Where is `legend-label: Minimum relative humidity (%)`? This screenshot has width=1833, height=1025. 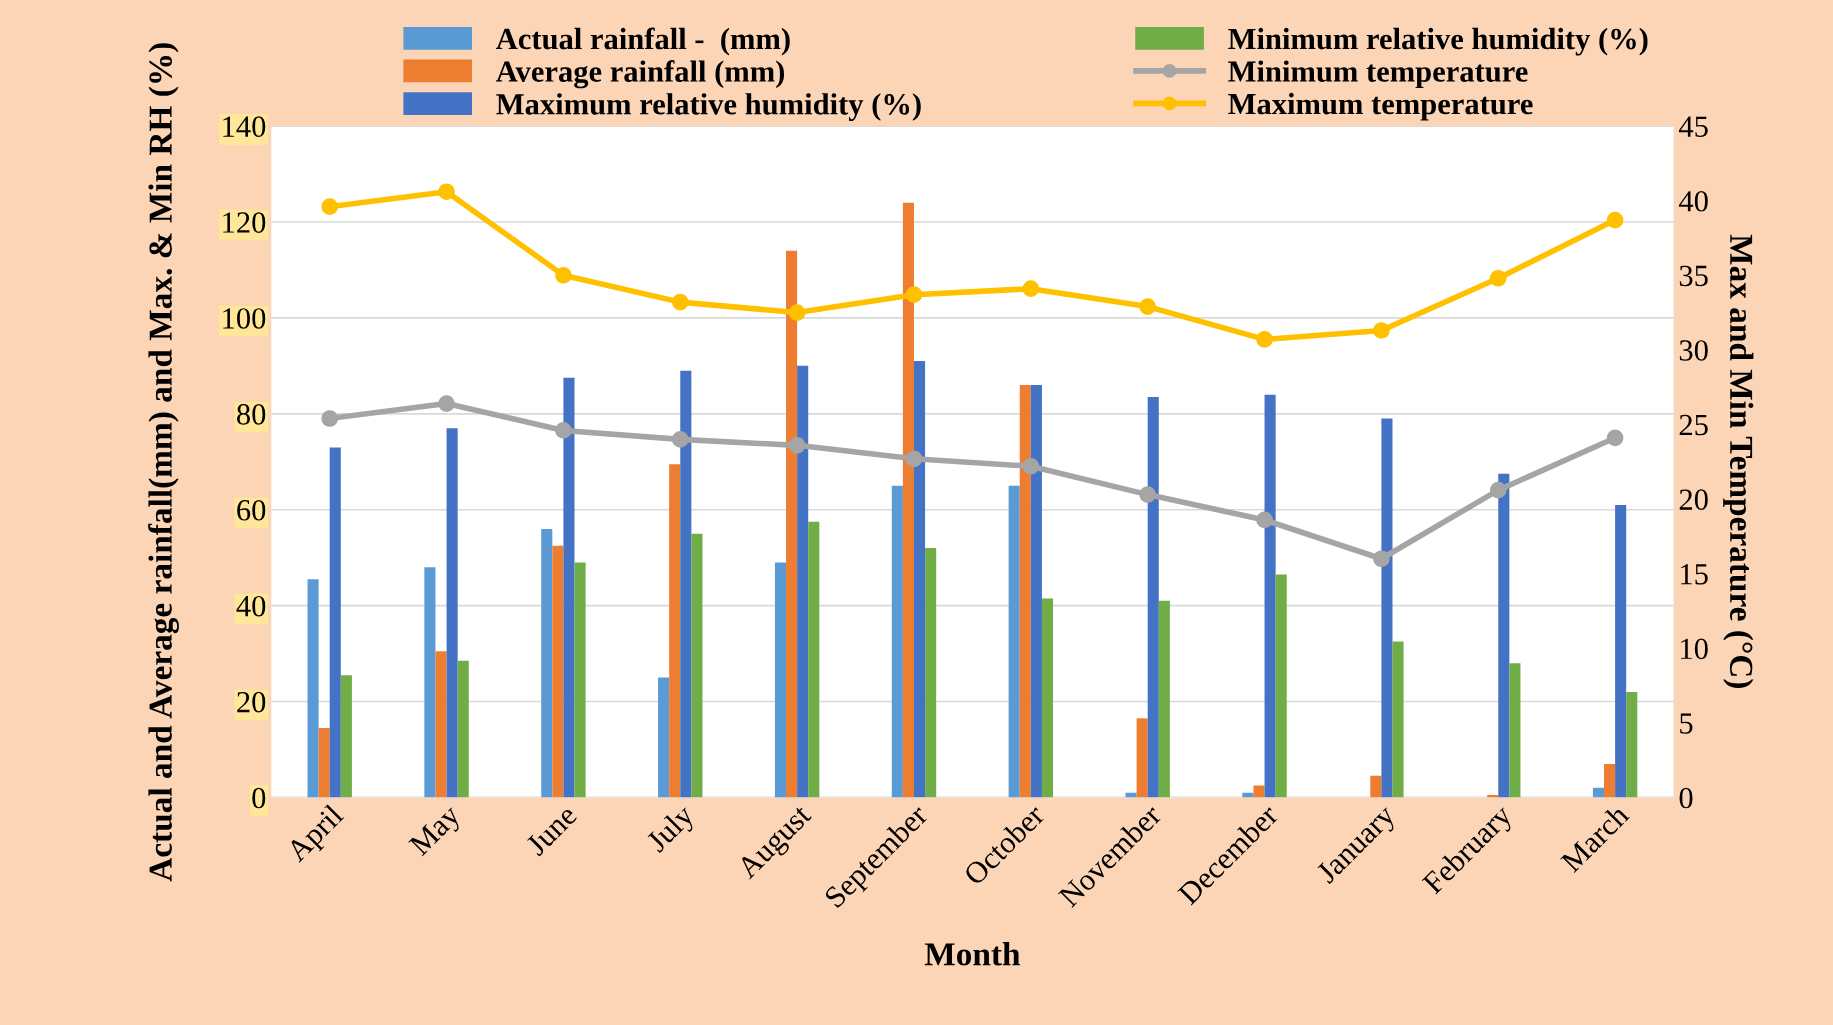 legend-label: Minimum relative humidity (%) is located at coordinates (1438, 41).